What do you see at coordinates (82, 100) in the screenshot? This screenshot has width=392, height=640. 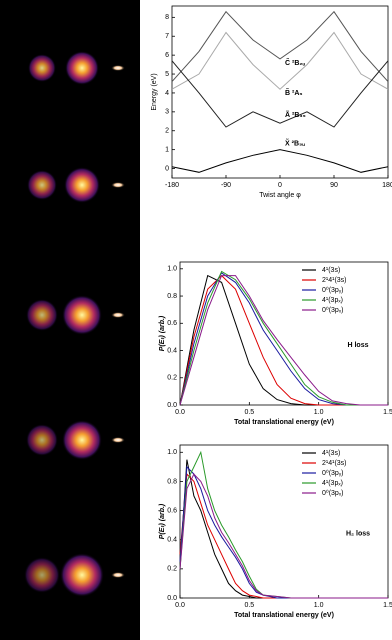 I see `ion-label: C₂H₃⁺` at bounding box center [82, 100].